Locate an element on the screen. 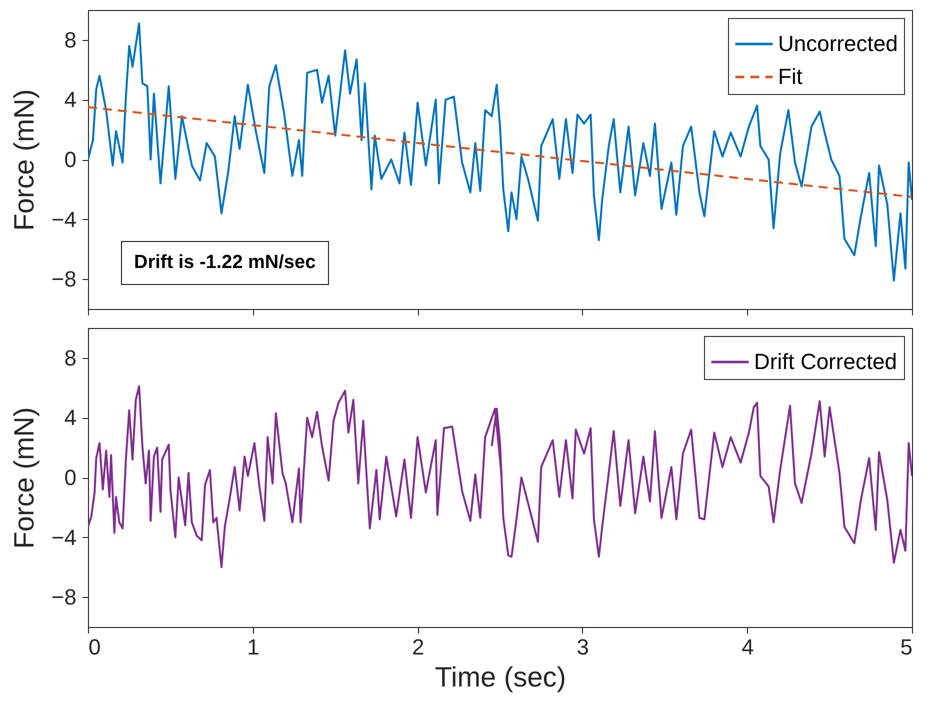  x-axis-title: Time (sec) is located at coordinates (500, 677).